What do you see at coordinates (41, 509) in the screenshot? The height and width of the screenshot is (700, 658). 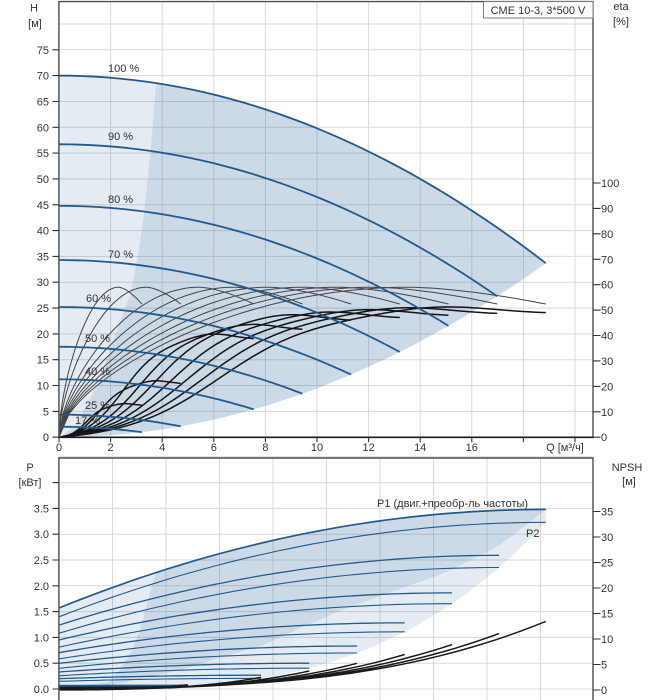 I see `svg-text: 3.5` at bounding box center [41, 509].